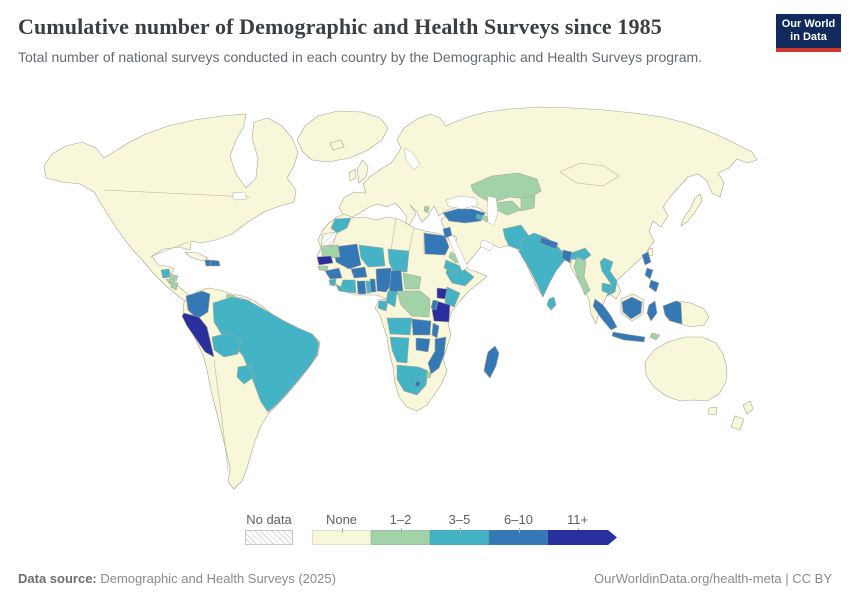 Image resolution: width=850 pixels, height=600 pixels. What do you see at coordinates (654, 286) in the screenshot?
I see `country-philippines-mindanao` at bounding box center [654, 286].